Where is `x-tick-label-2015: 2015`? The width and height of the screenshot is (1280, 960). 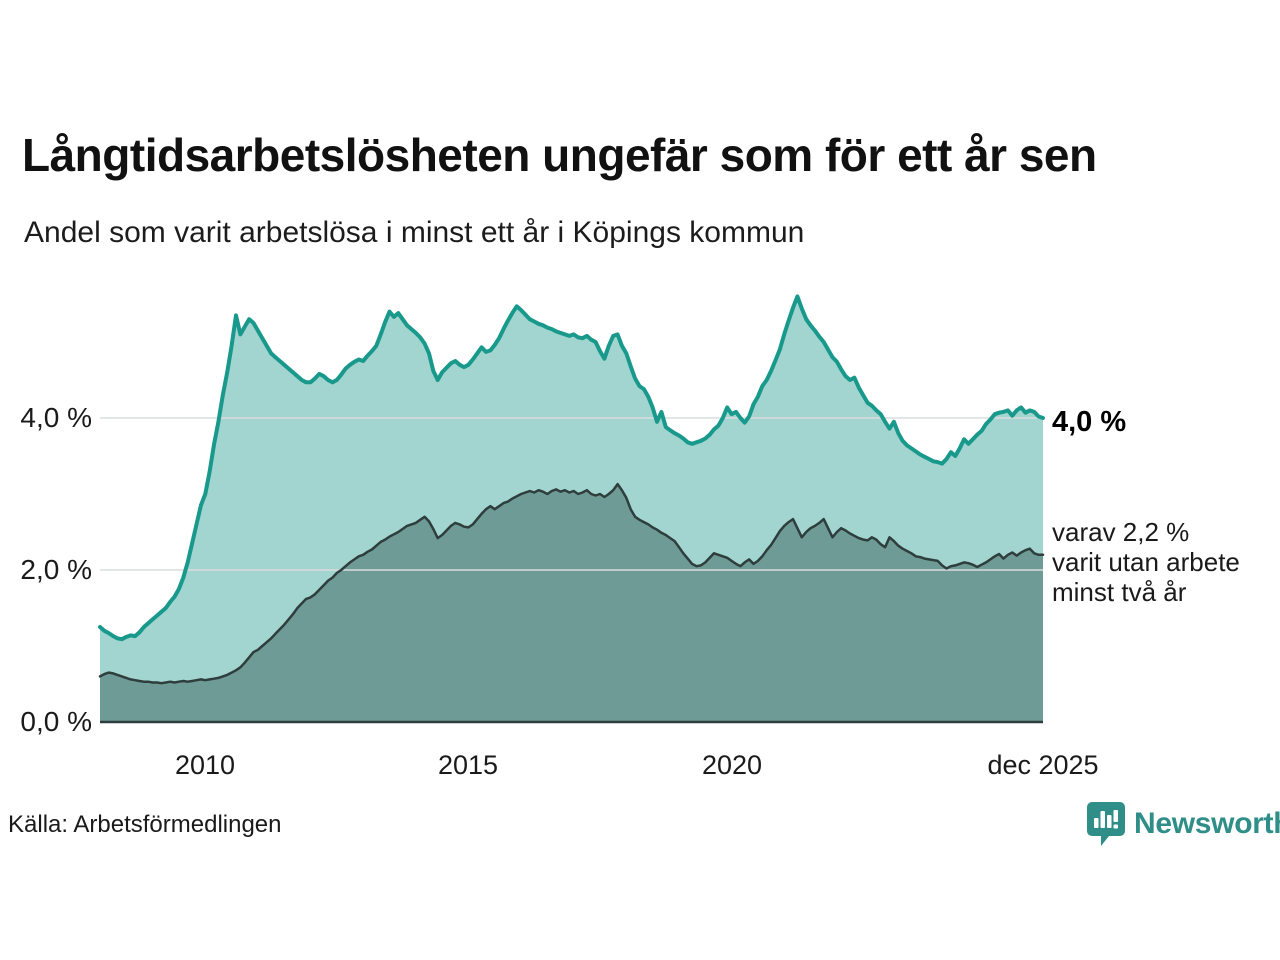 x-tick-label-2015: 2015 is located at coordinates (468, 765).